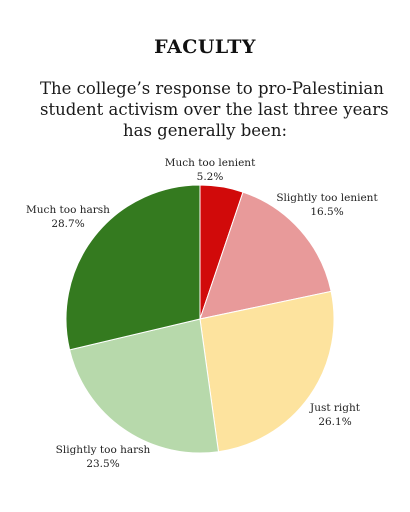  Describe the element at coordinates (267, 371) in the screenshot. I see `pie-slice-just-right` at that location.